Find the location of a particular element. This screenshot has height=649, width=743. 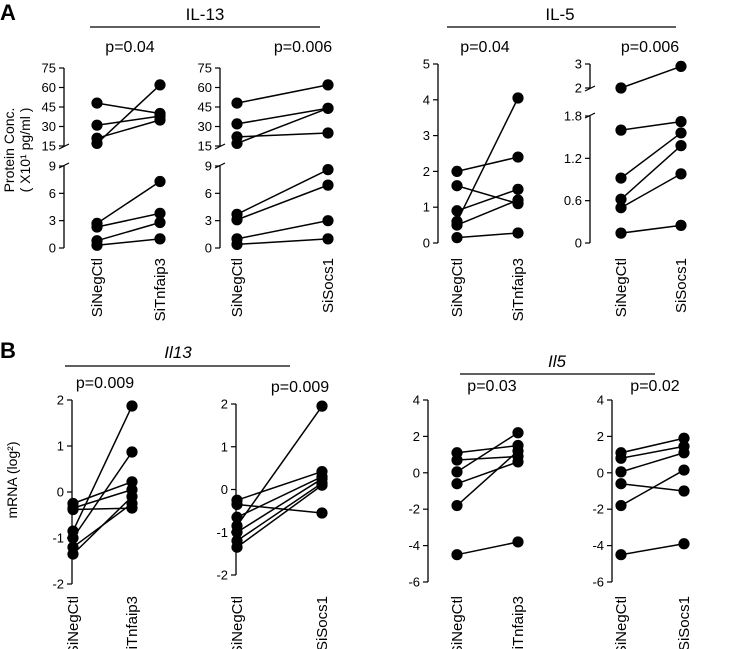

y-tick-label: 15 is located at coordinates (49, 146).